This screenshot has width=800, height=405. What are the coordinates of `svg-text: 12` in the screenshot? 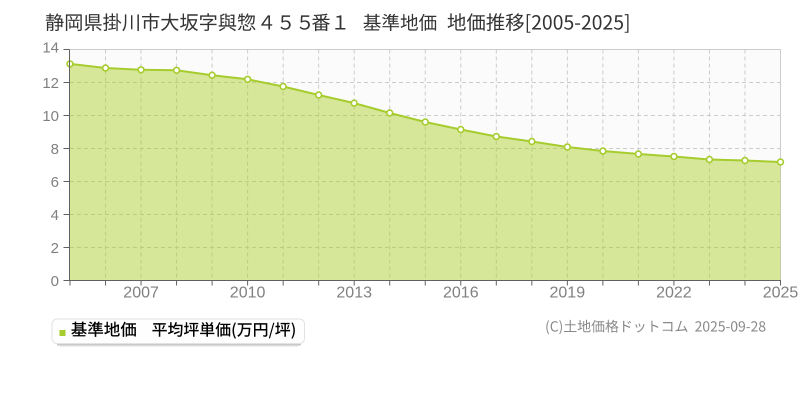 It's located at (50, 83).